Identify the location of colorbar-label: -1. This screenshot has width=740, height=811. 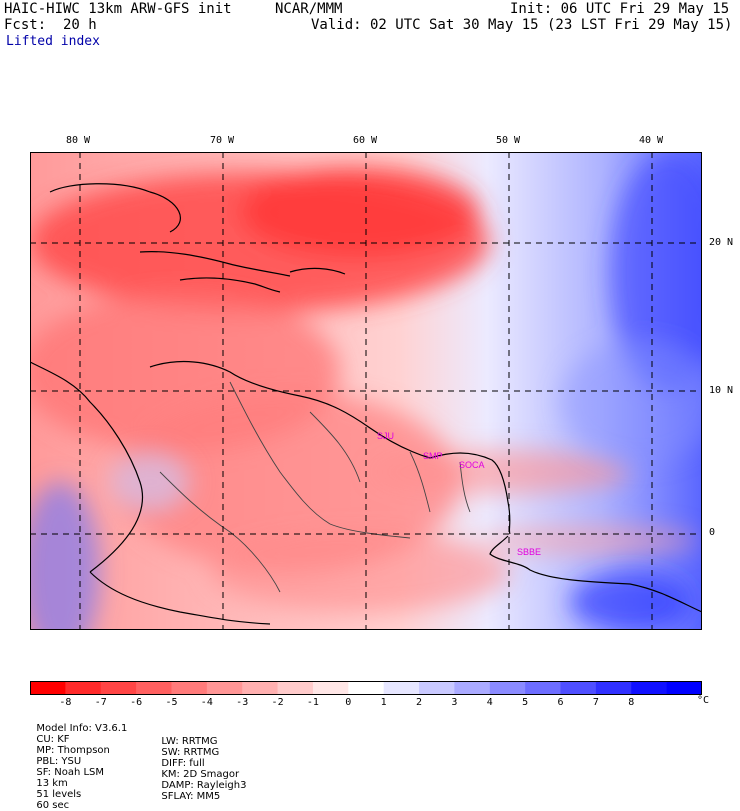
(312, 702).